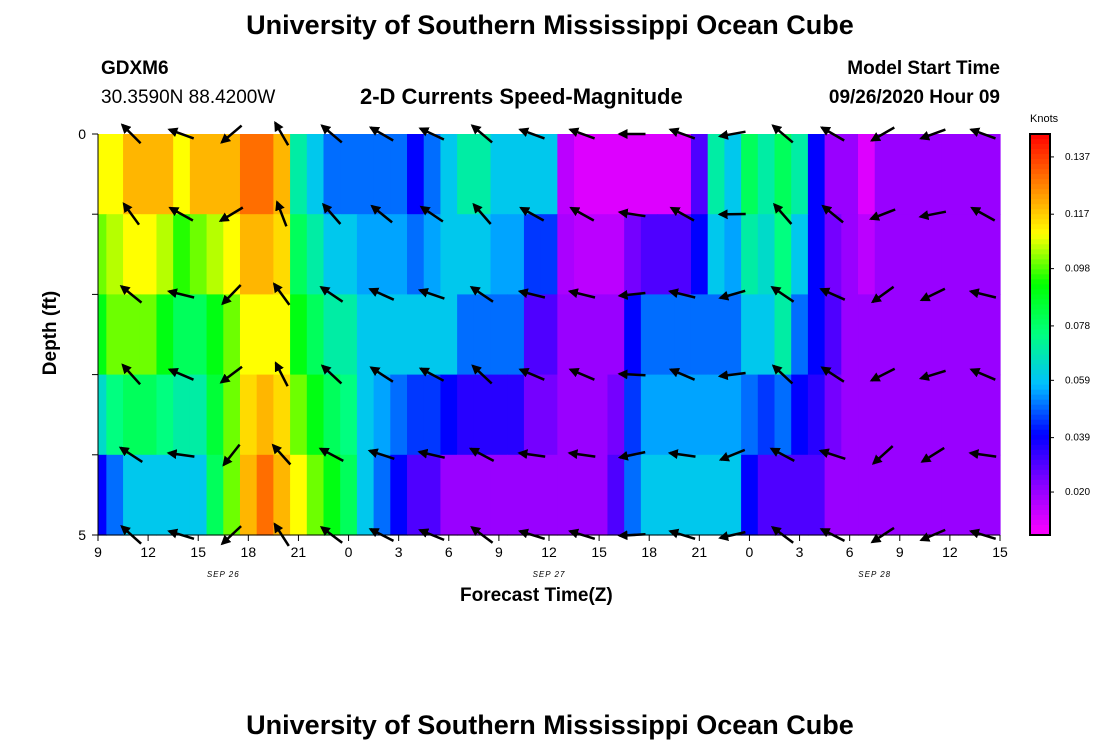 The image size is (1100, 750). I want to click on y-tick-label: 0, so click(82, 134).